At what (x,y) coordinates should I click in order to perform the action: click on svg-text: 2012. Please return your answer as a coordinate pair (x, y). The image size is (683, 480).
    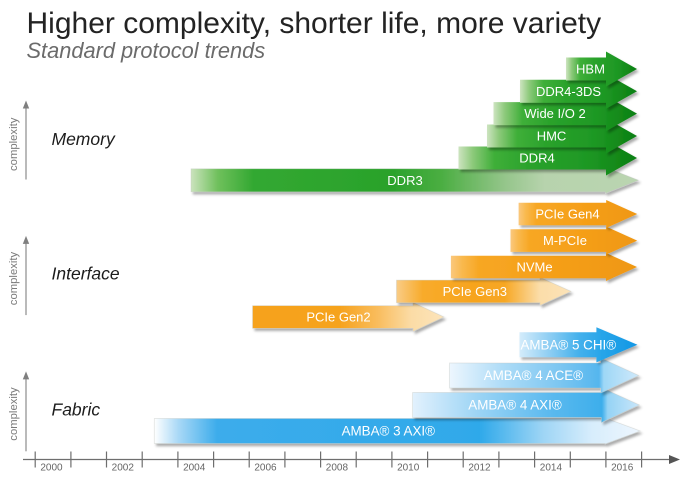
    Looking at the image, I should click on (479, 468).